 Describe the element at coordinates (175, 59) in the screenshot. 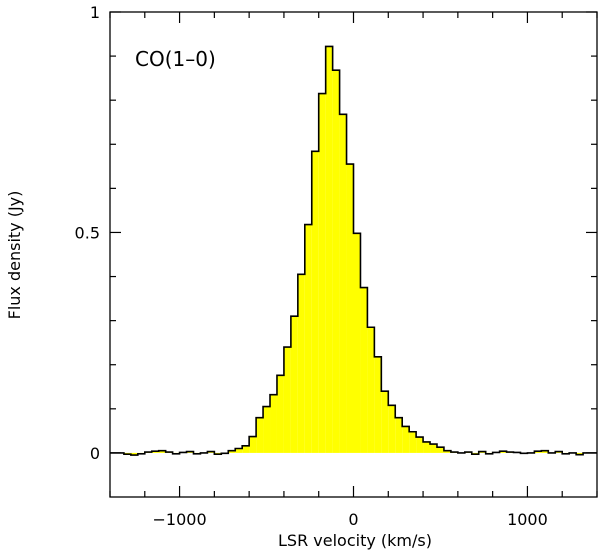

I see `line-annotation: CO(1–0)` at that location.